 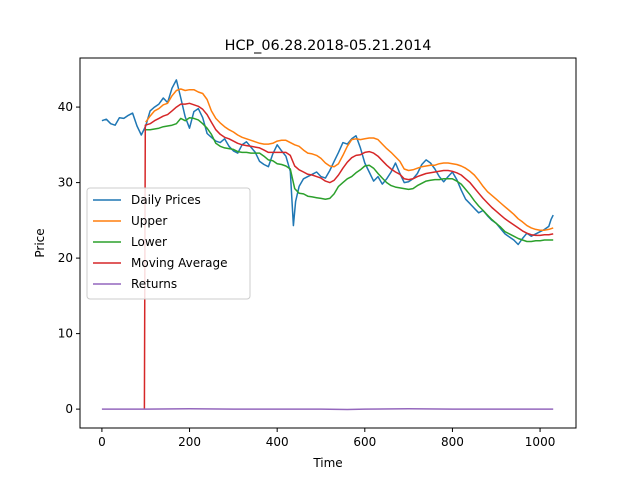 What do you see at coordinates (40, 242) in the screenshot?
I see `y-axis-label: Price` at bounding box center [40, 242].